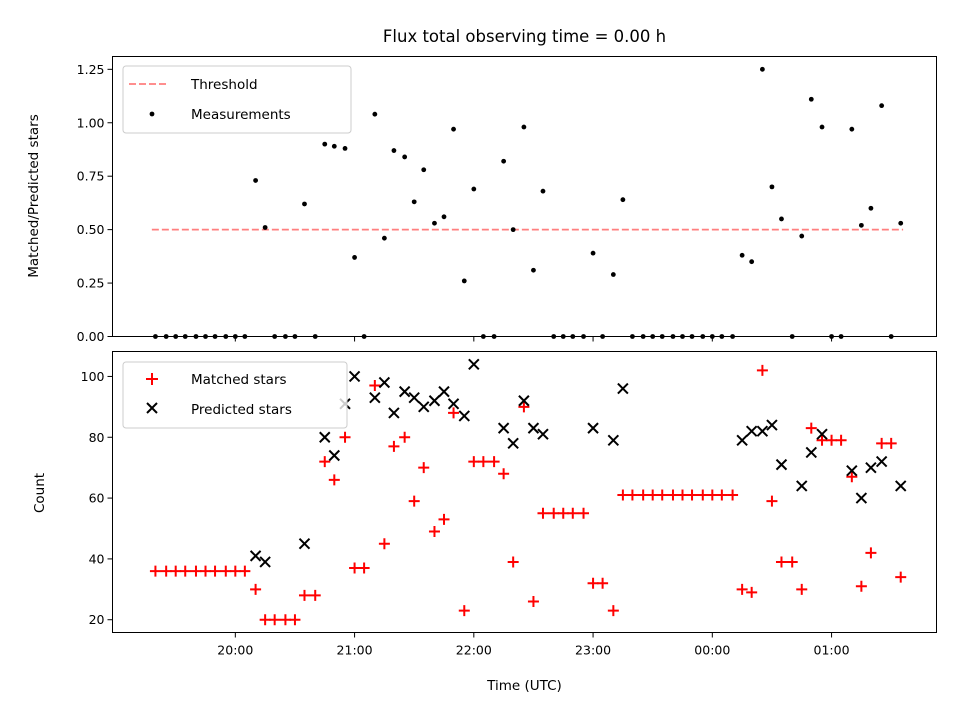 The width and height of the screenshot is (960, 720). Describe the element at coordinates (91, 283) in the screenshot. I see `top-y-tick-label: 0.25` at that location.